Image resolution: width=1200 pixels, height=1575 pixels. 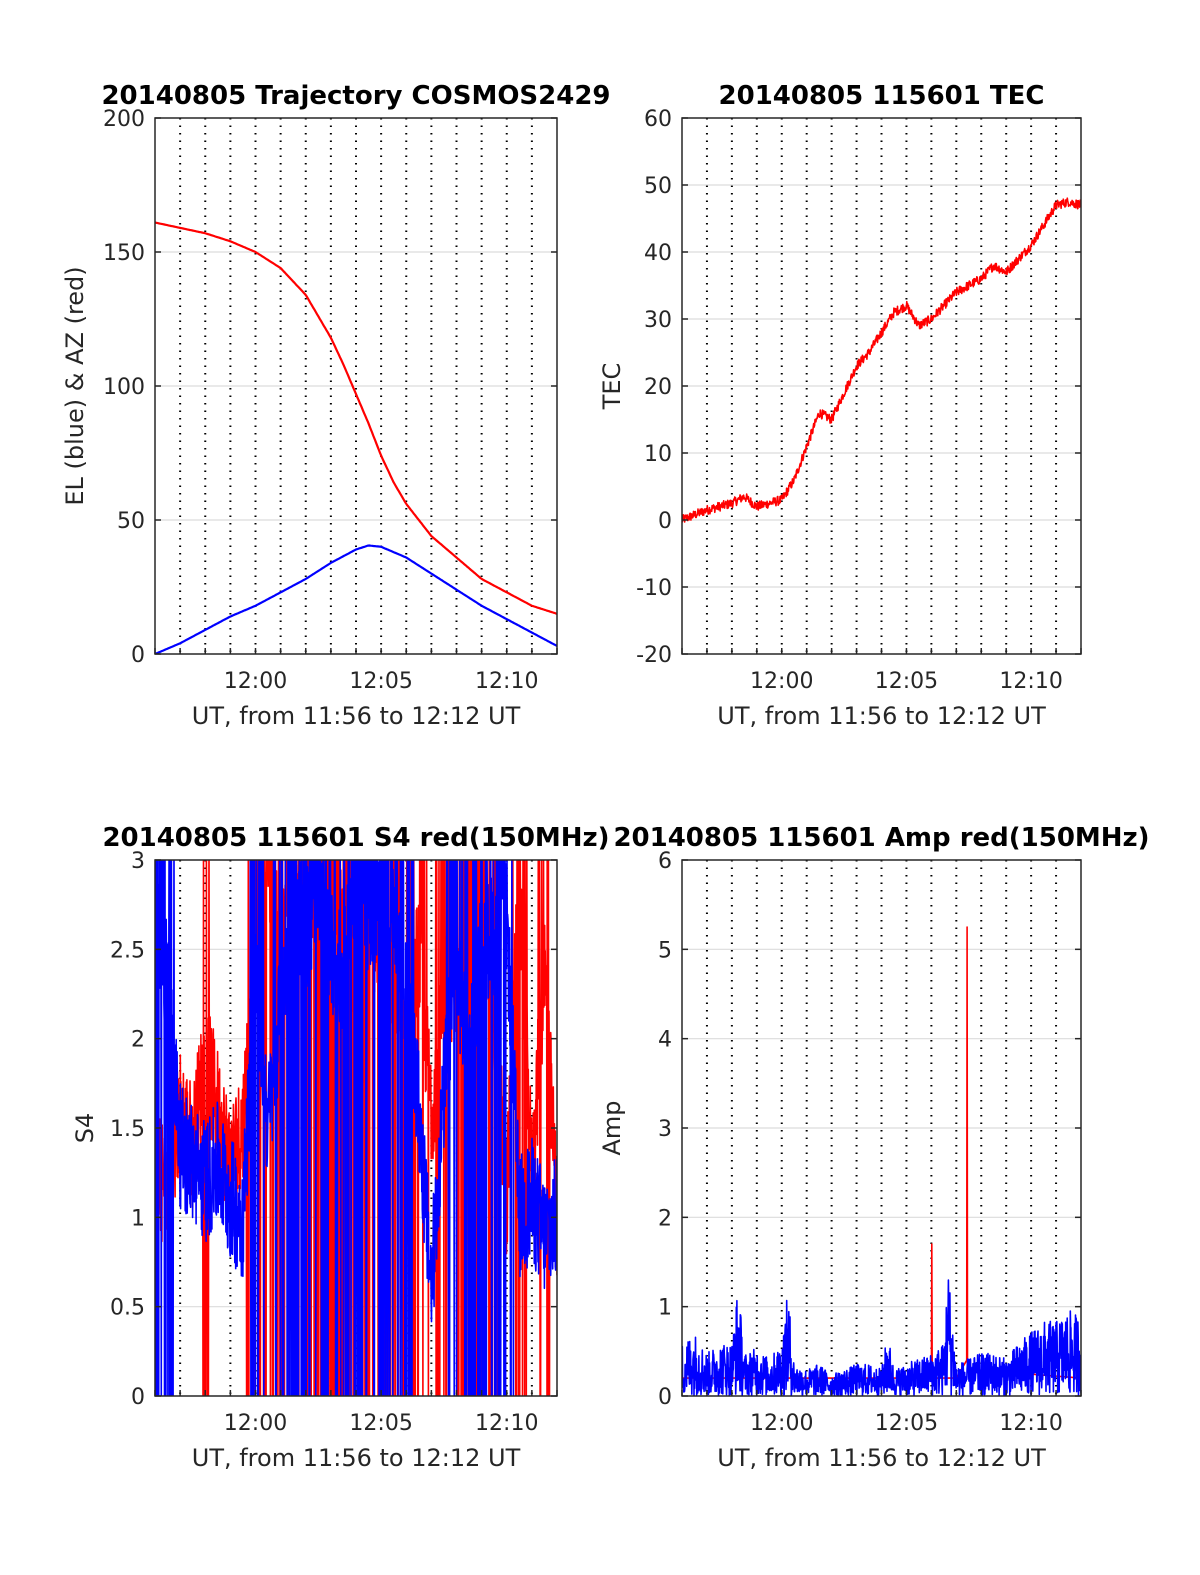 What do you see at coordinates (355, 838) in the screenshot?
I see `subplot-title: 20140805 115601 S4 red(150MHz)` at bounding box center [355, 838].